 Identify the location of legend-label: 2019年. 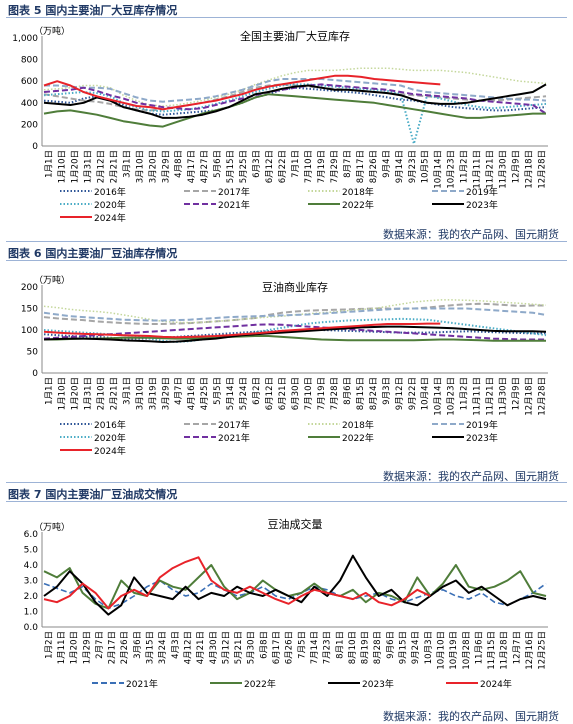
(482, 425).